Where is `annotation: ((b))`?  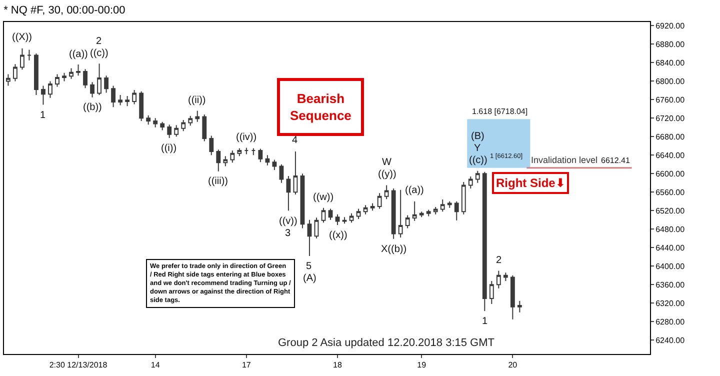 annotation: ((b)) is located at coordinates (92, 107).